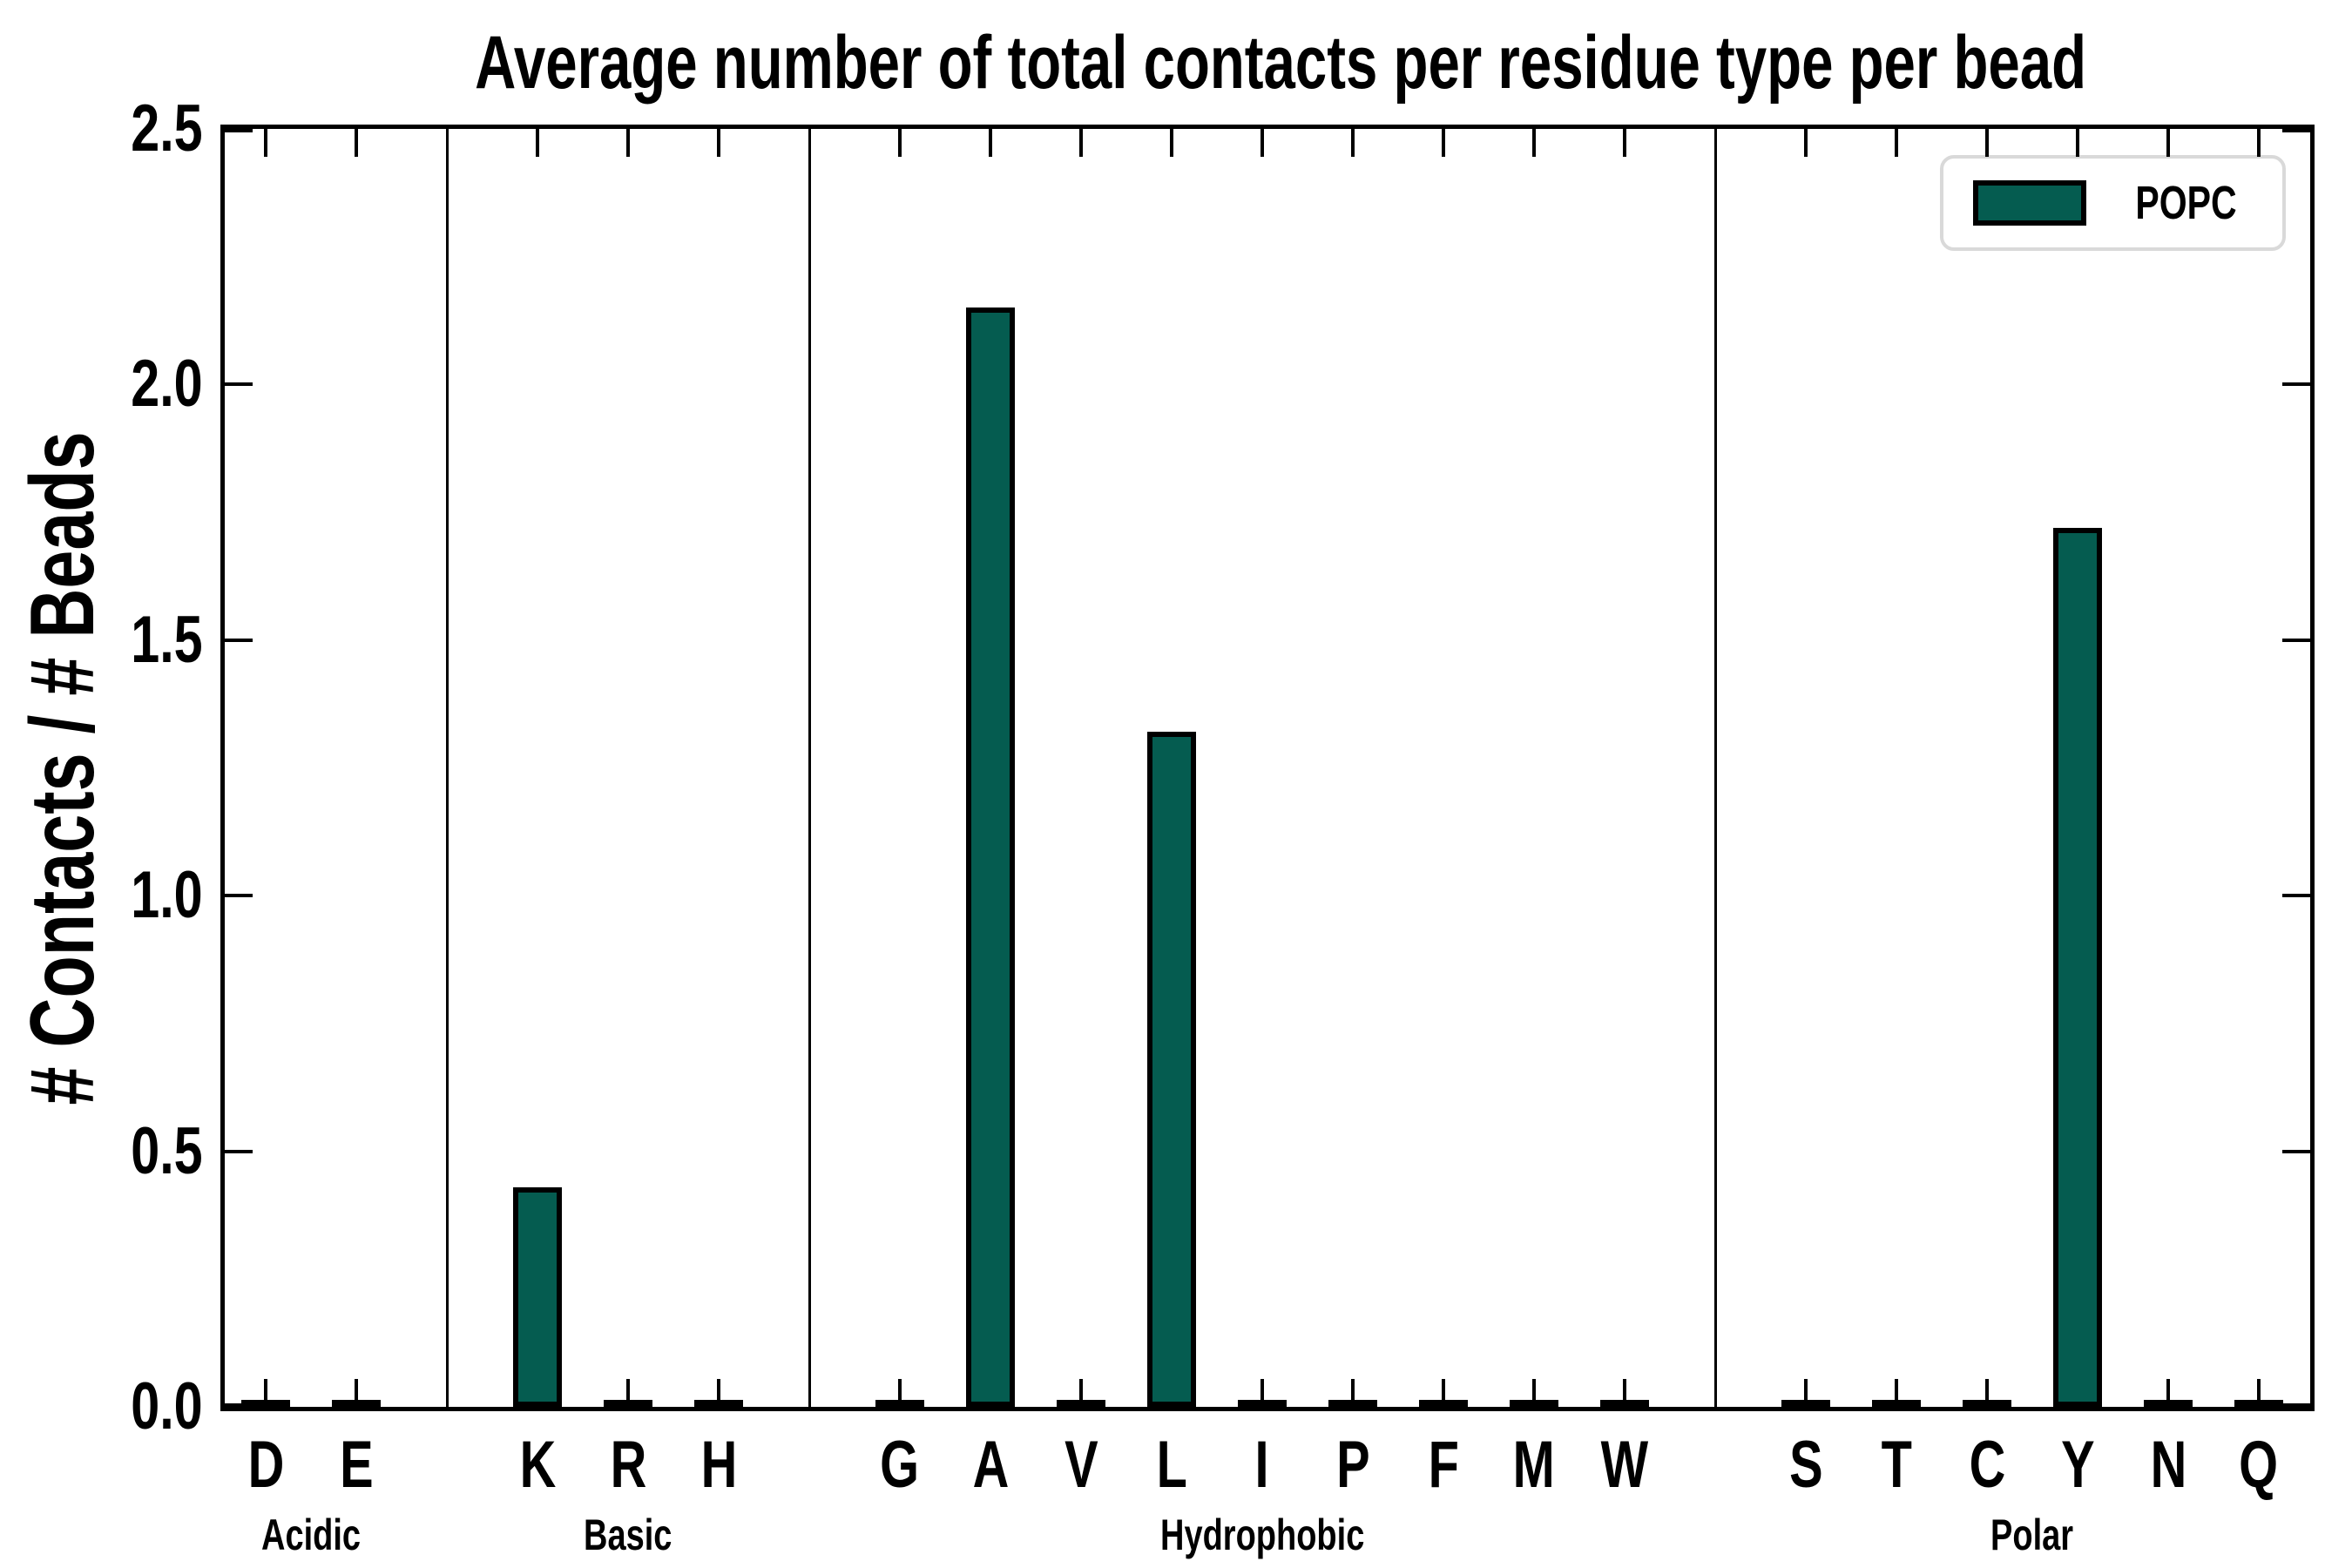 This screenshot has height=1568, width=2352. I want to click on y-tick-label: 0.0, so click(101, 1407).